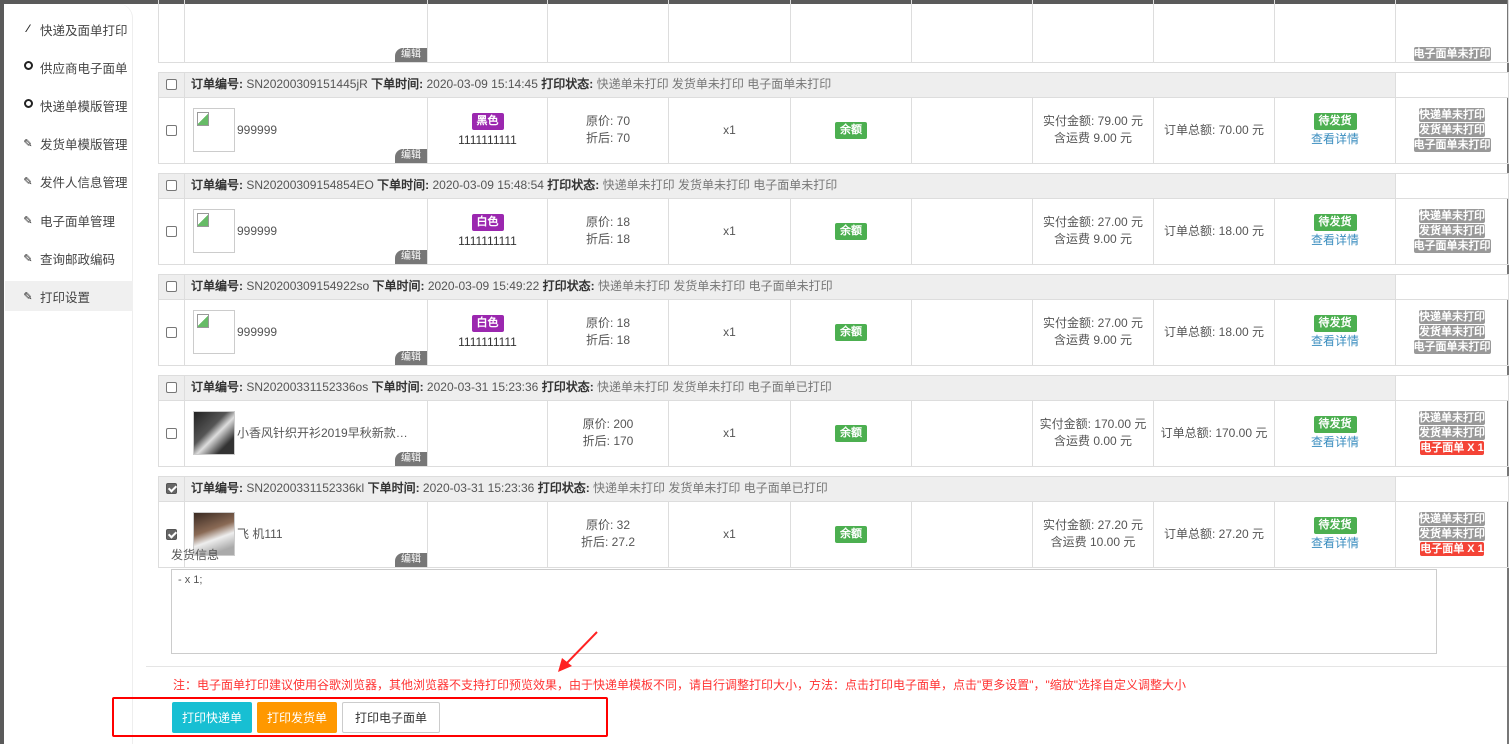 The height and width of the screenshot is (744, 1509). Describe the element at coordinates (851, 534) in the screenshot. I see `payment-badge: 余额` at that location.